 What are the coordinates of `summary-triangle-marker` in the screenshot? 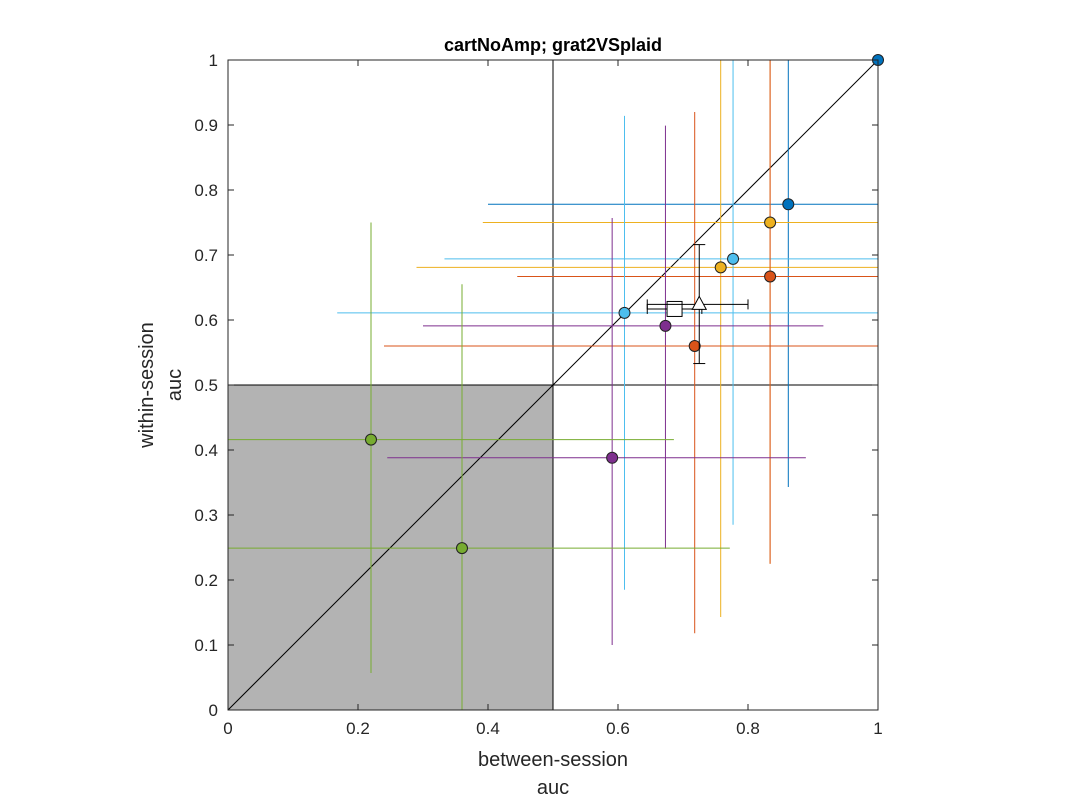 It's located at (699, 302).